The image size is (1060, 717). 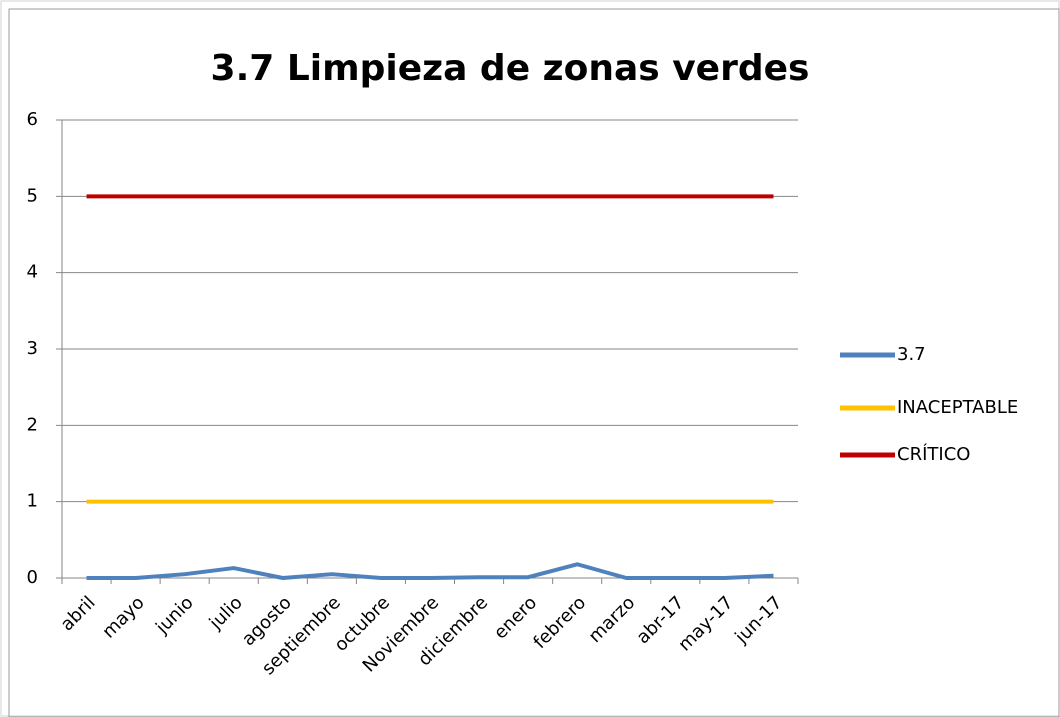 I want to click on y-tick-label: 4, so click(x=32, y=272).